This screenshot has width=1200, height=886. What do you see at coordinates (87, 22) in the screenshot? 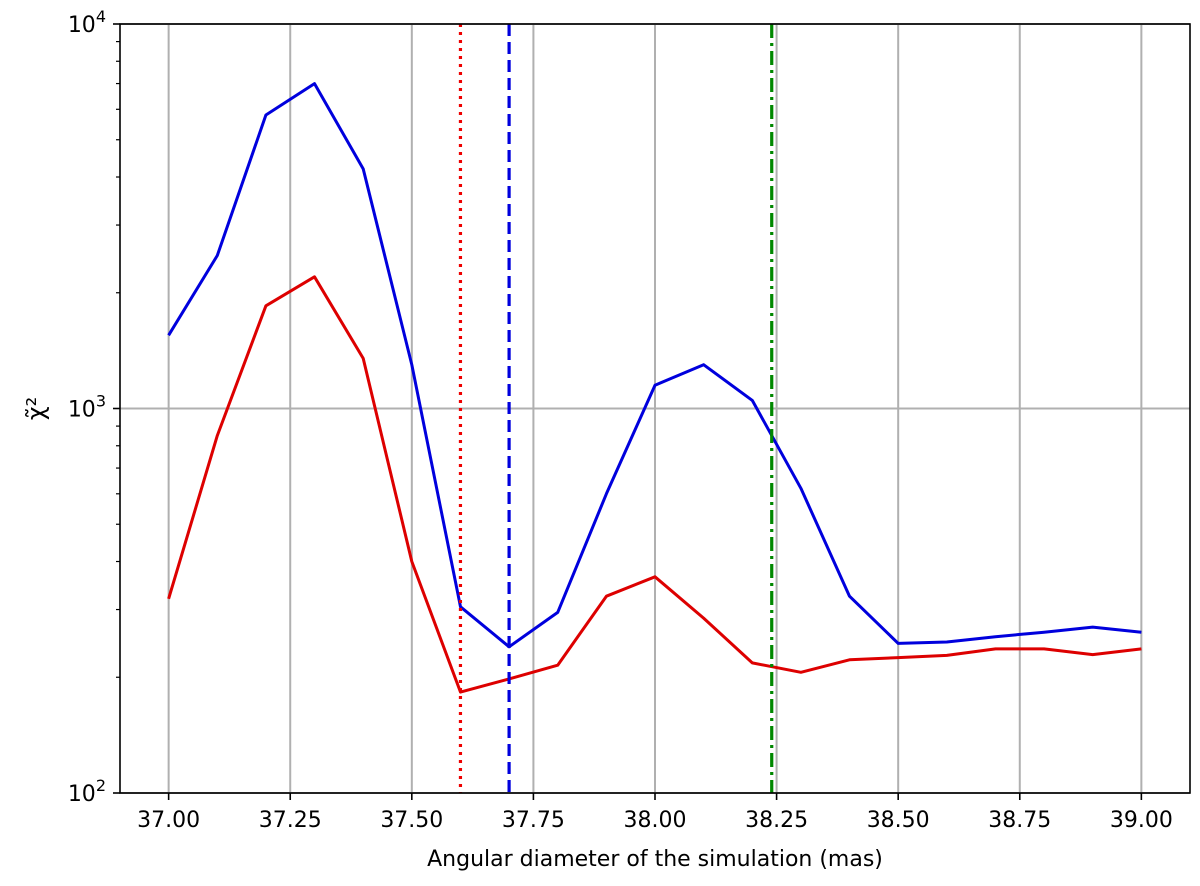
I see `y-tick-label: 10⁴` at bounding box center [87, 22].